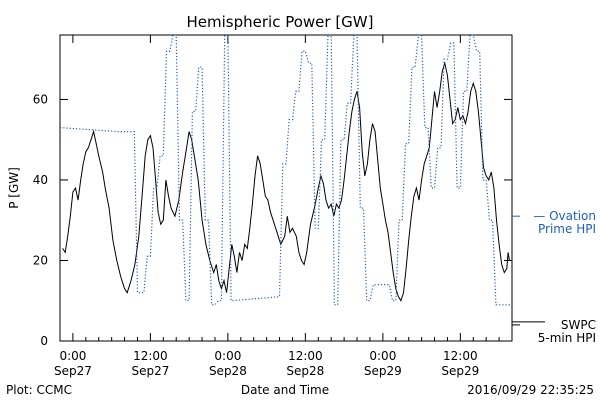 This screenshot has width=600, height=400. Describe the element at coordinates (40, 180) in the screenshot. I see `y-tick-label: 40` at that location.